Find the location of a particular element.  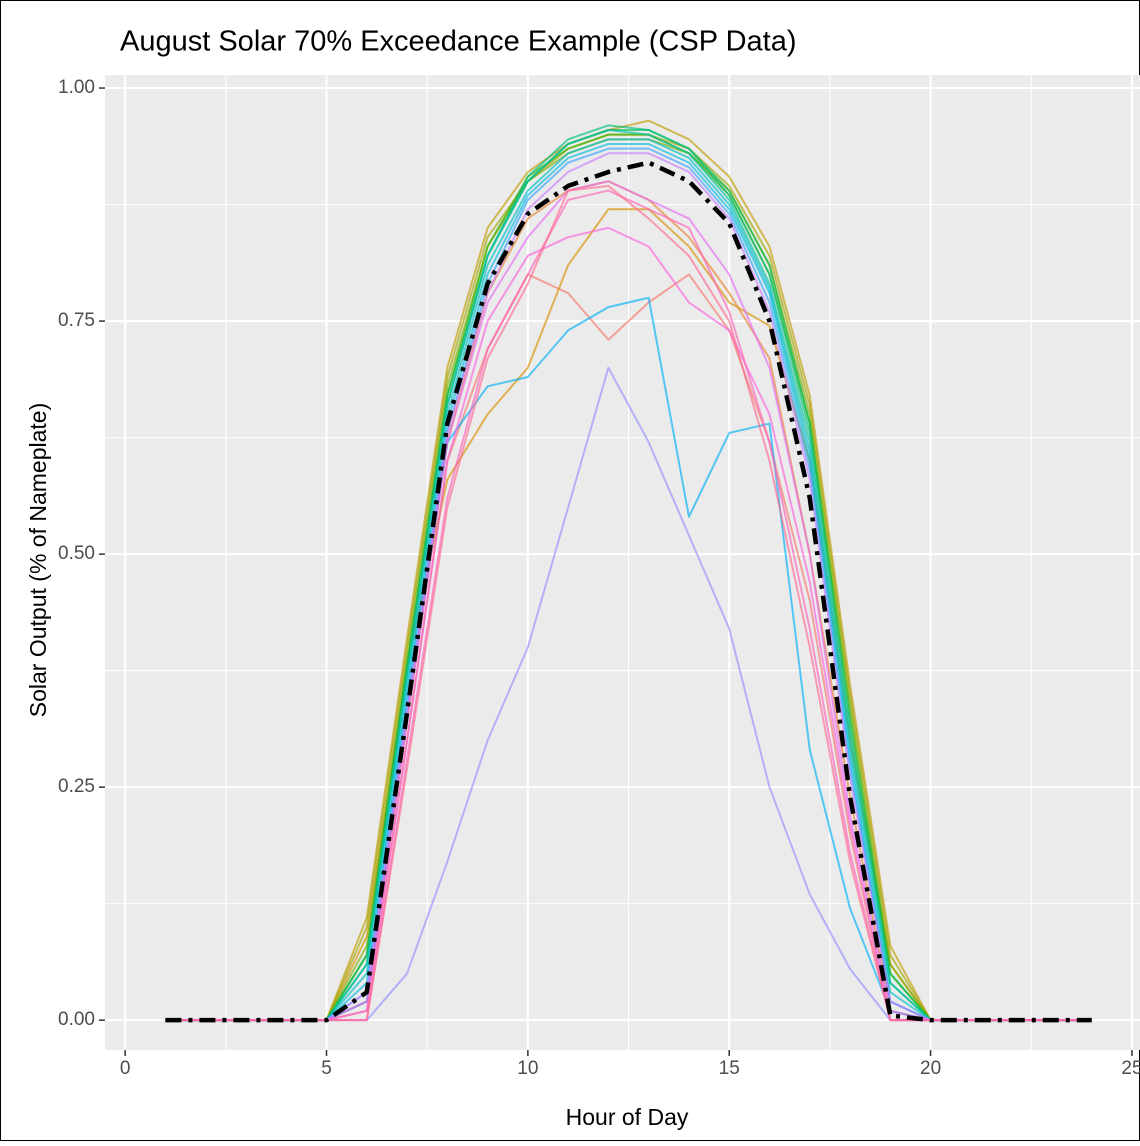

y-tick-label: 1.00 is located at coordinates (76, 87).